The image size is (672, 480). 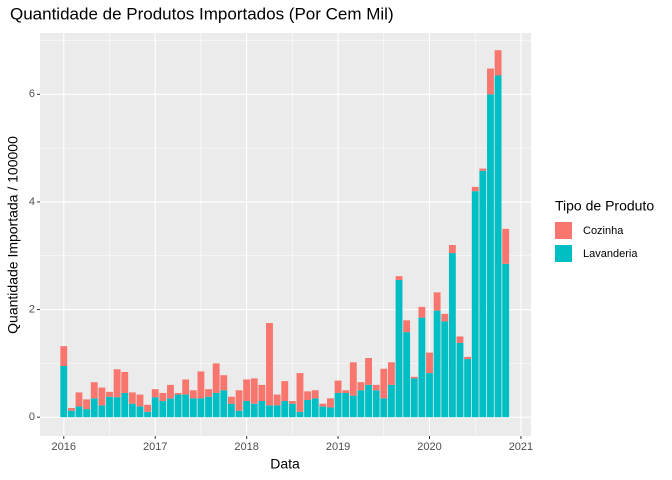 I want to click on legend-key, so click(x=563, y=253).